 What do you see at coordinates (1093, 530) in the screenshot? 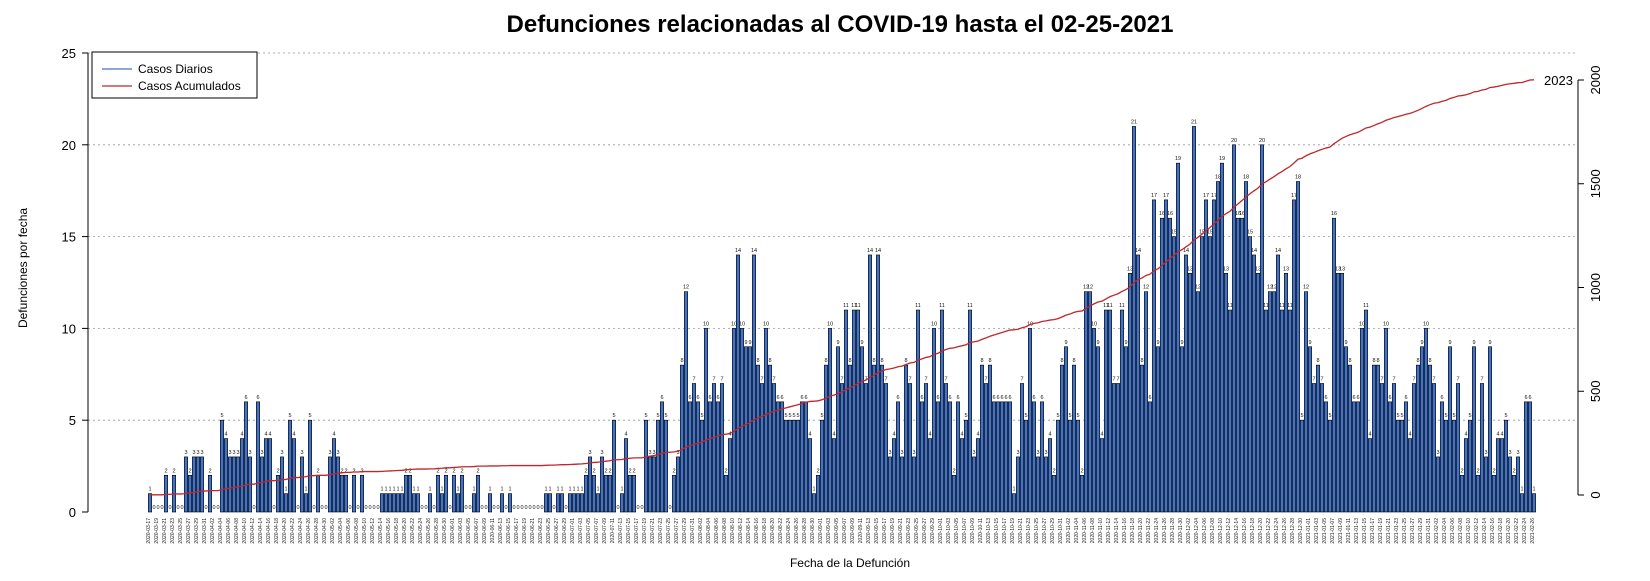
I see `x-tick-label: 2020-11-08` at bounding box center [1093, 530].